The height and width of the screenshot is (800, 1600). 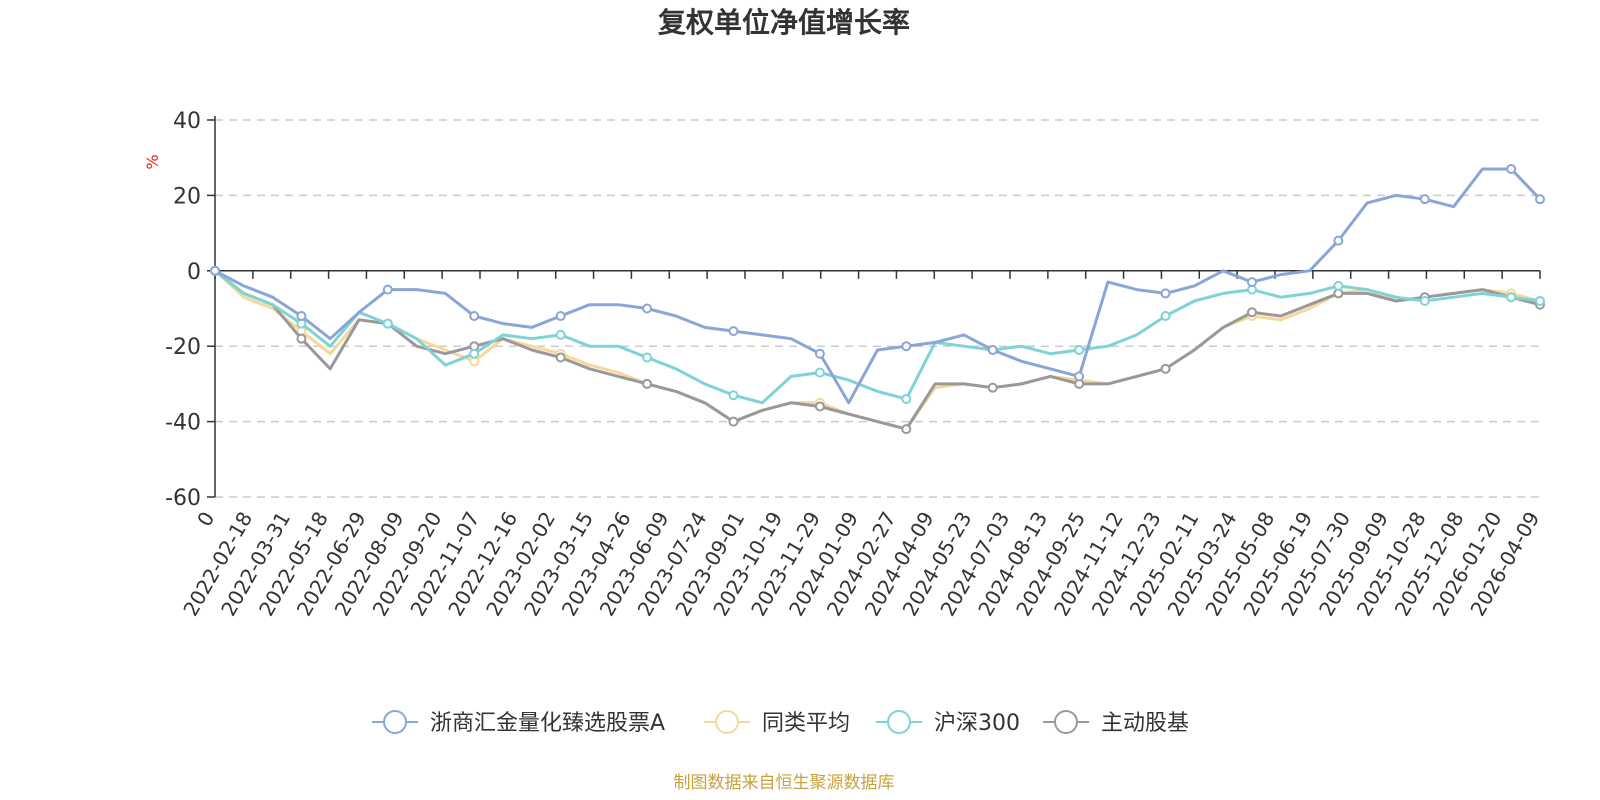 What do you see at coordinates (194, 272) in the screenshot?
I see `y-tick-label: 0` at bounding box center [194, 272].